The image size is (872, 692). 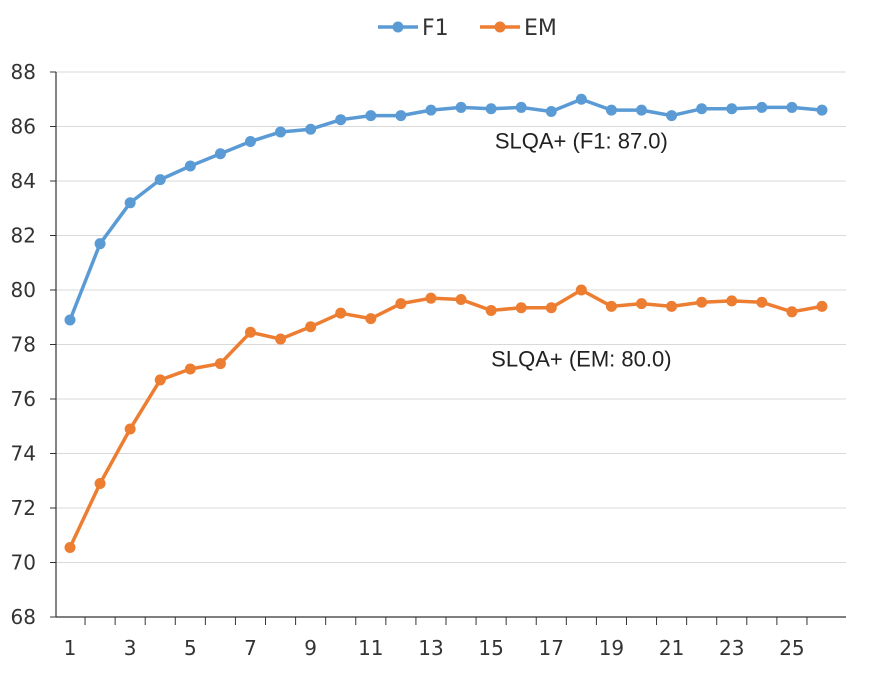 I want to click on x-tick-label-19: 19, so click(x=611, y=648).